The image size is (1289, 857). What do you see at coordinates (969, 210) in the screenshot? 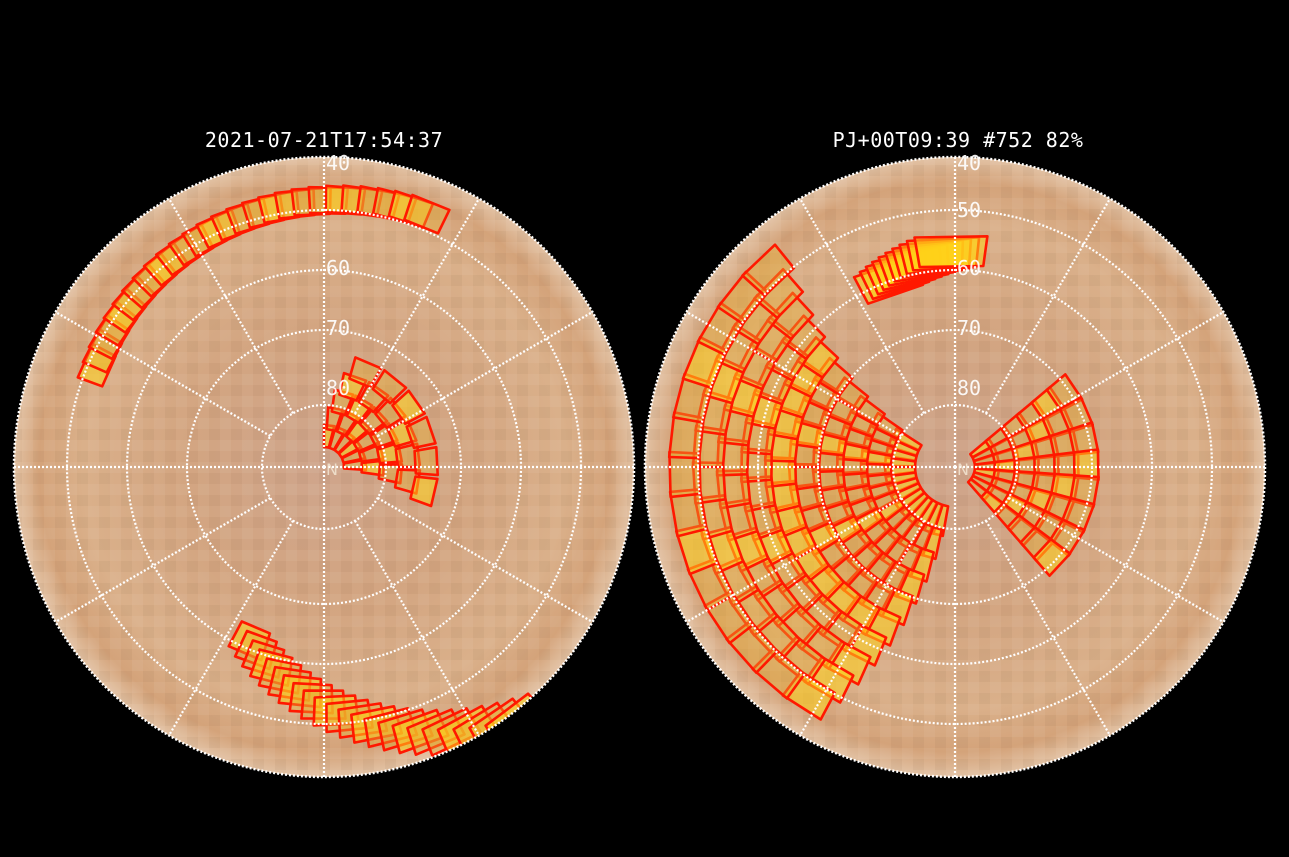
I see `latitude-label: 50` at bounding box center [969, 210].